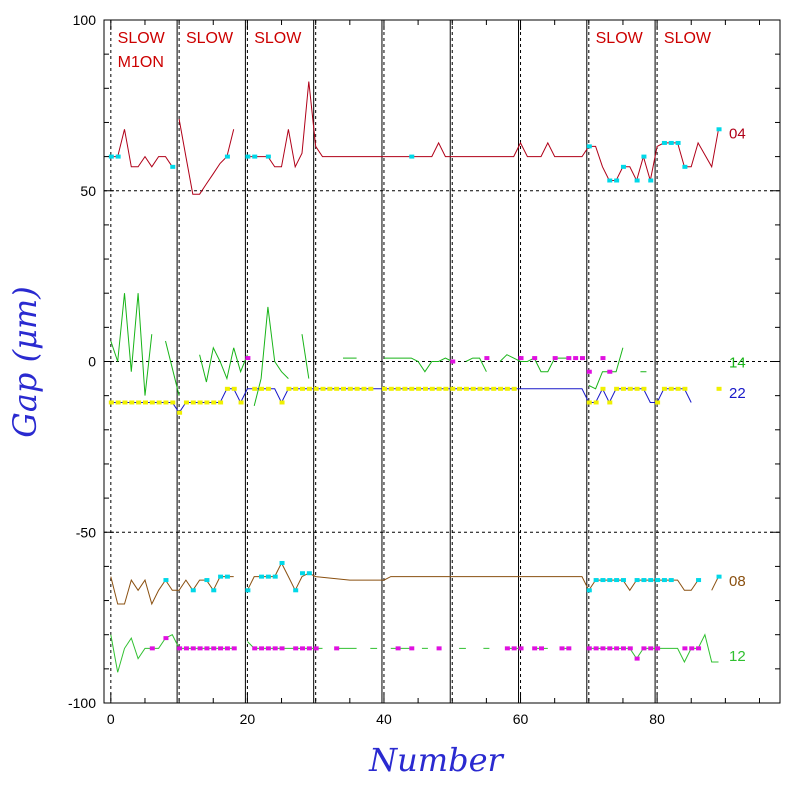 The height and width of the screenshot is (797, 797). What do you see at coordinates (88, 191) in the screenshot?
I see `y-tick-label: 50` at bounding box center [88, 191].